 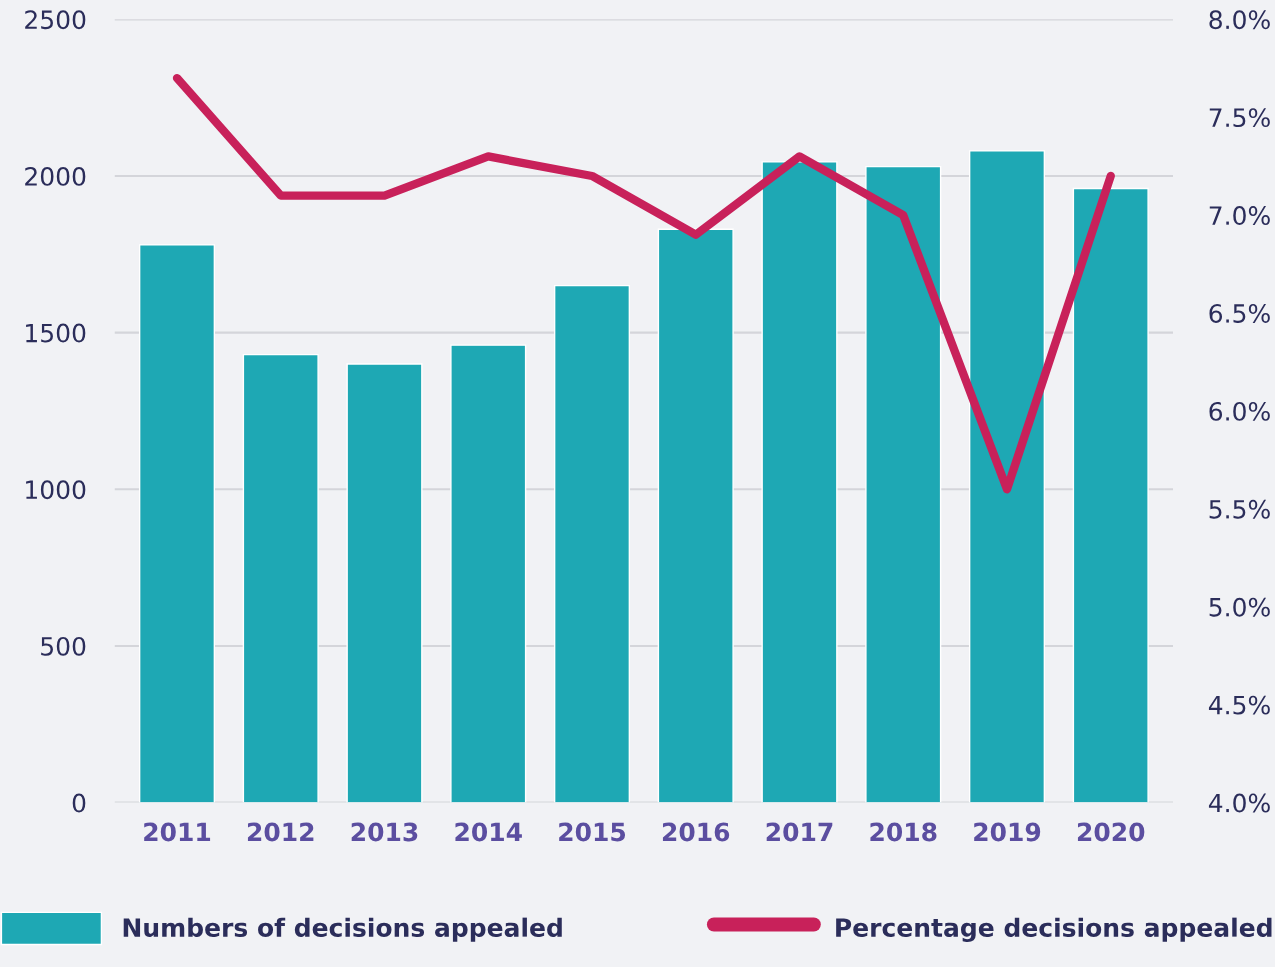 What do you see at coordinates (55, 20) in the screenshot?
I see `y-tick-label: 2500` at bounding box center [55, 20].